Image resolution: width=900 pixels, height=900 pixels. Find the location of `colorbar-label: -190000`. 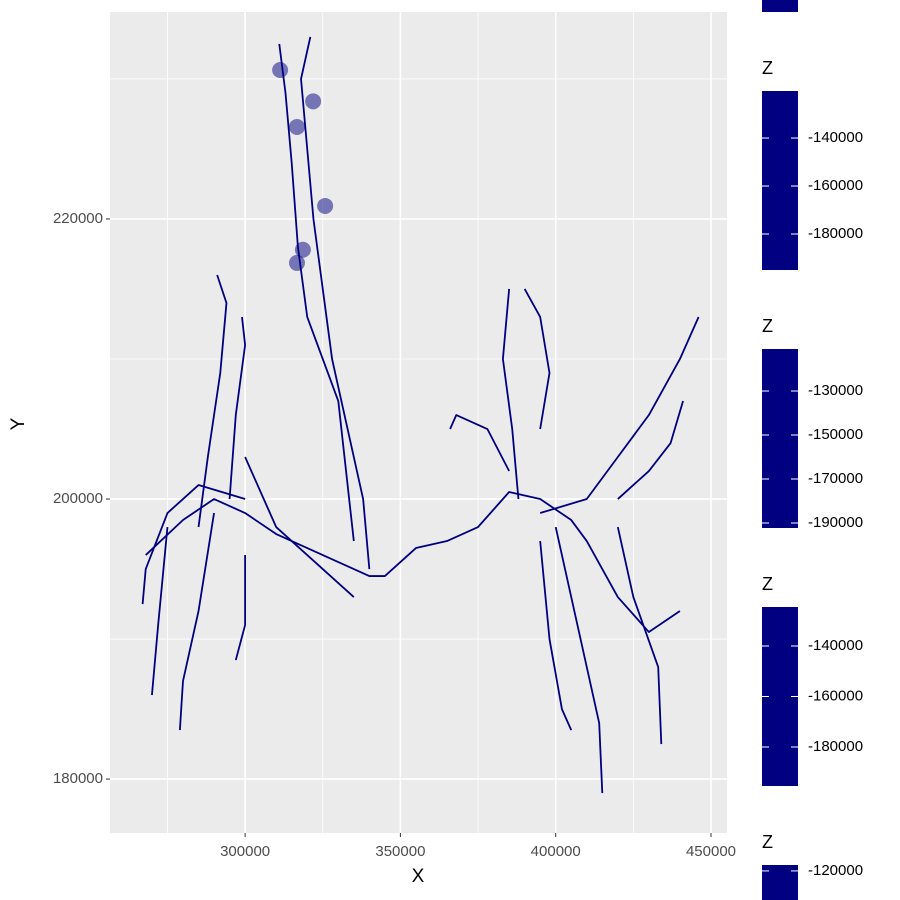

colorbar-label: -190000 is located at coordinates (835, 522).